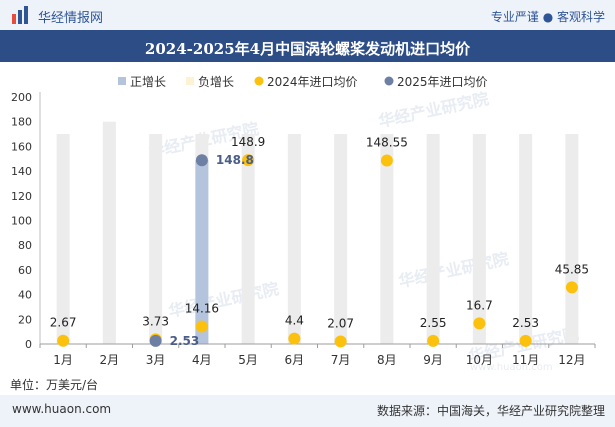  What do you see at coordinates (62, 409) in the screenshot?
I see `footer-site: www.huaon.com` at bounding box center [62, 409].